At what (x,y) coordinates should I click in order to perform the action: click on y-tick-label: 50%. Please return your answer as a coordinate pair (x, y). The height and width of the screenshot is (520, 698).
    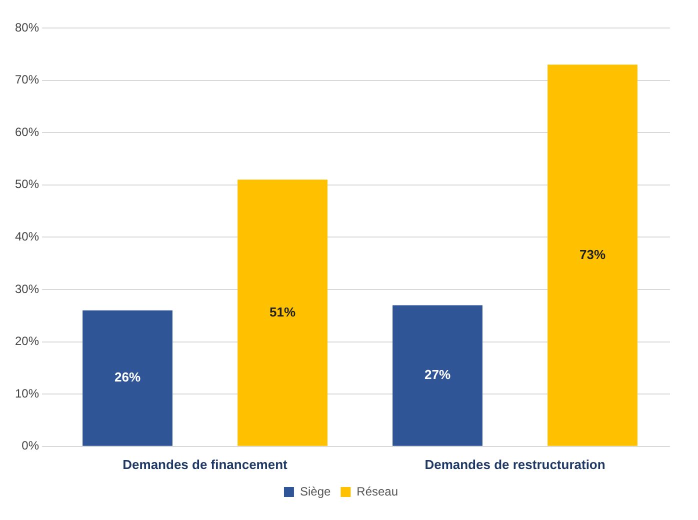
    Looking at the image, I should click on (27, 184).